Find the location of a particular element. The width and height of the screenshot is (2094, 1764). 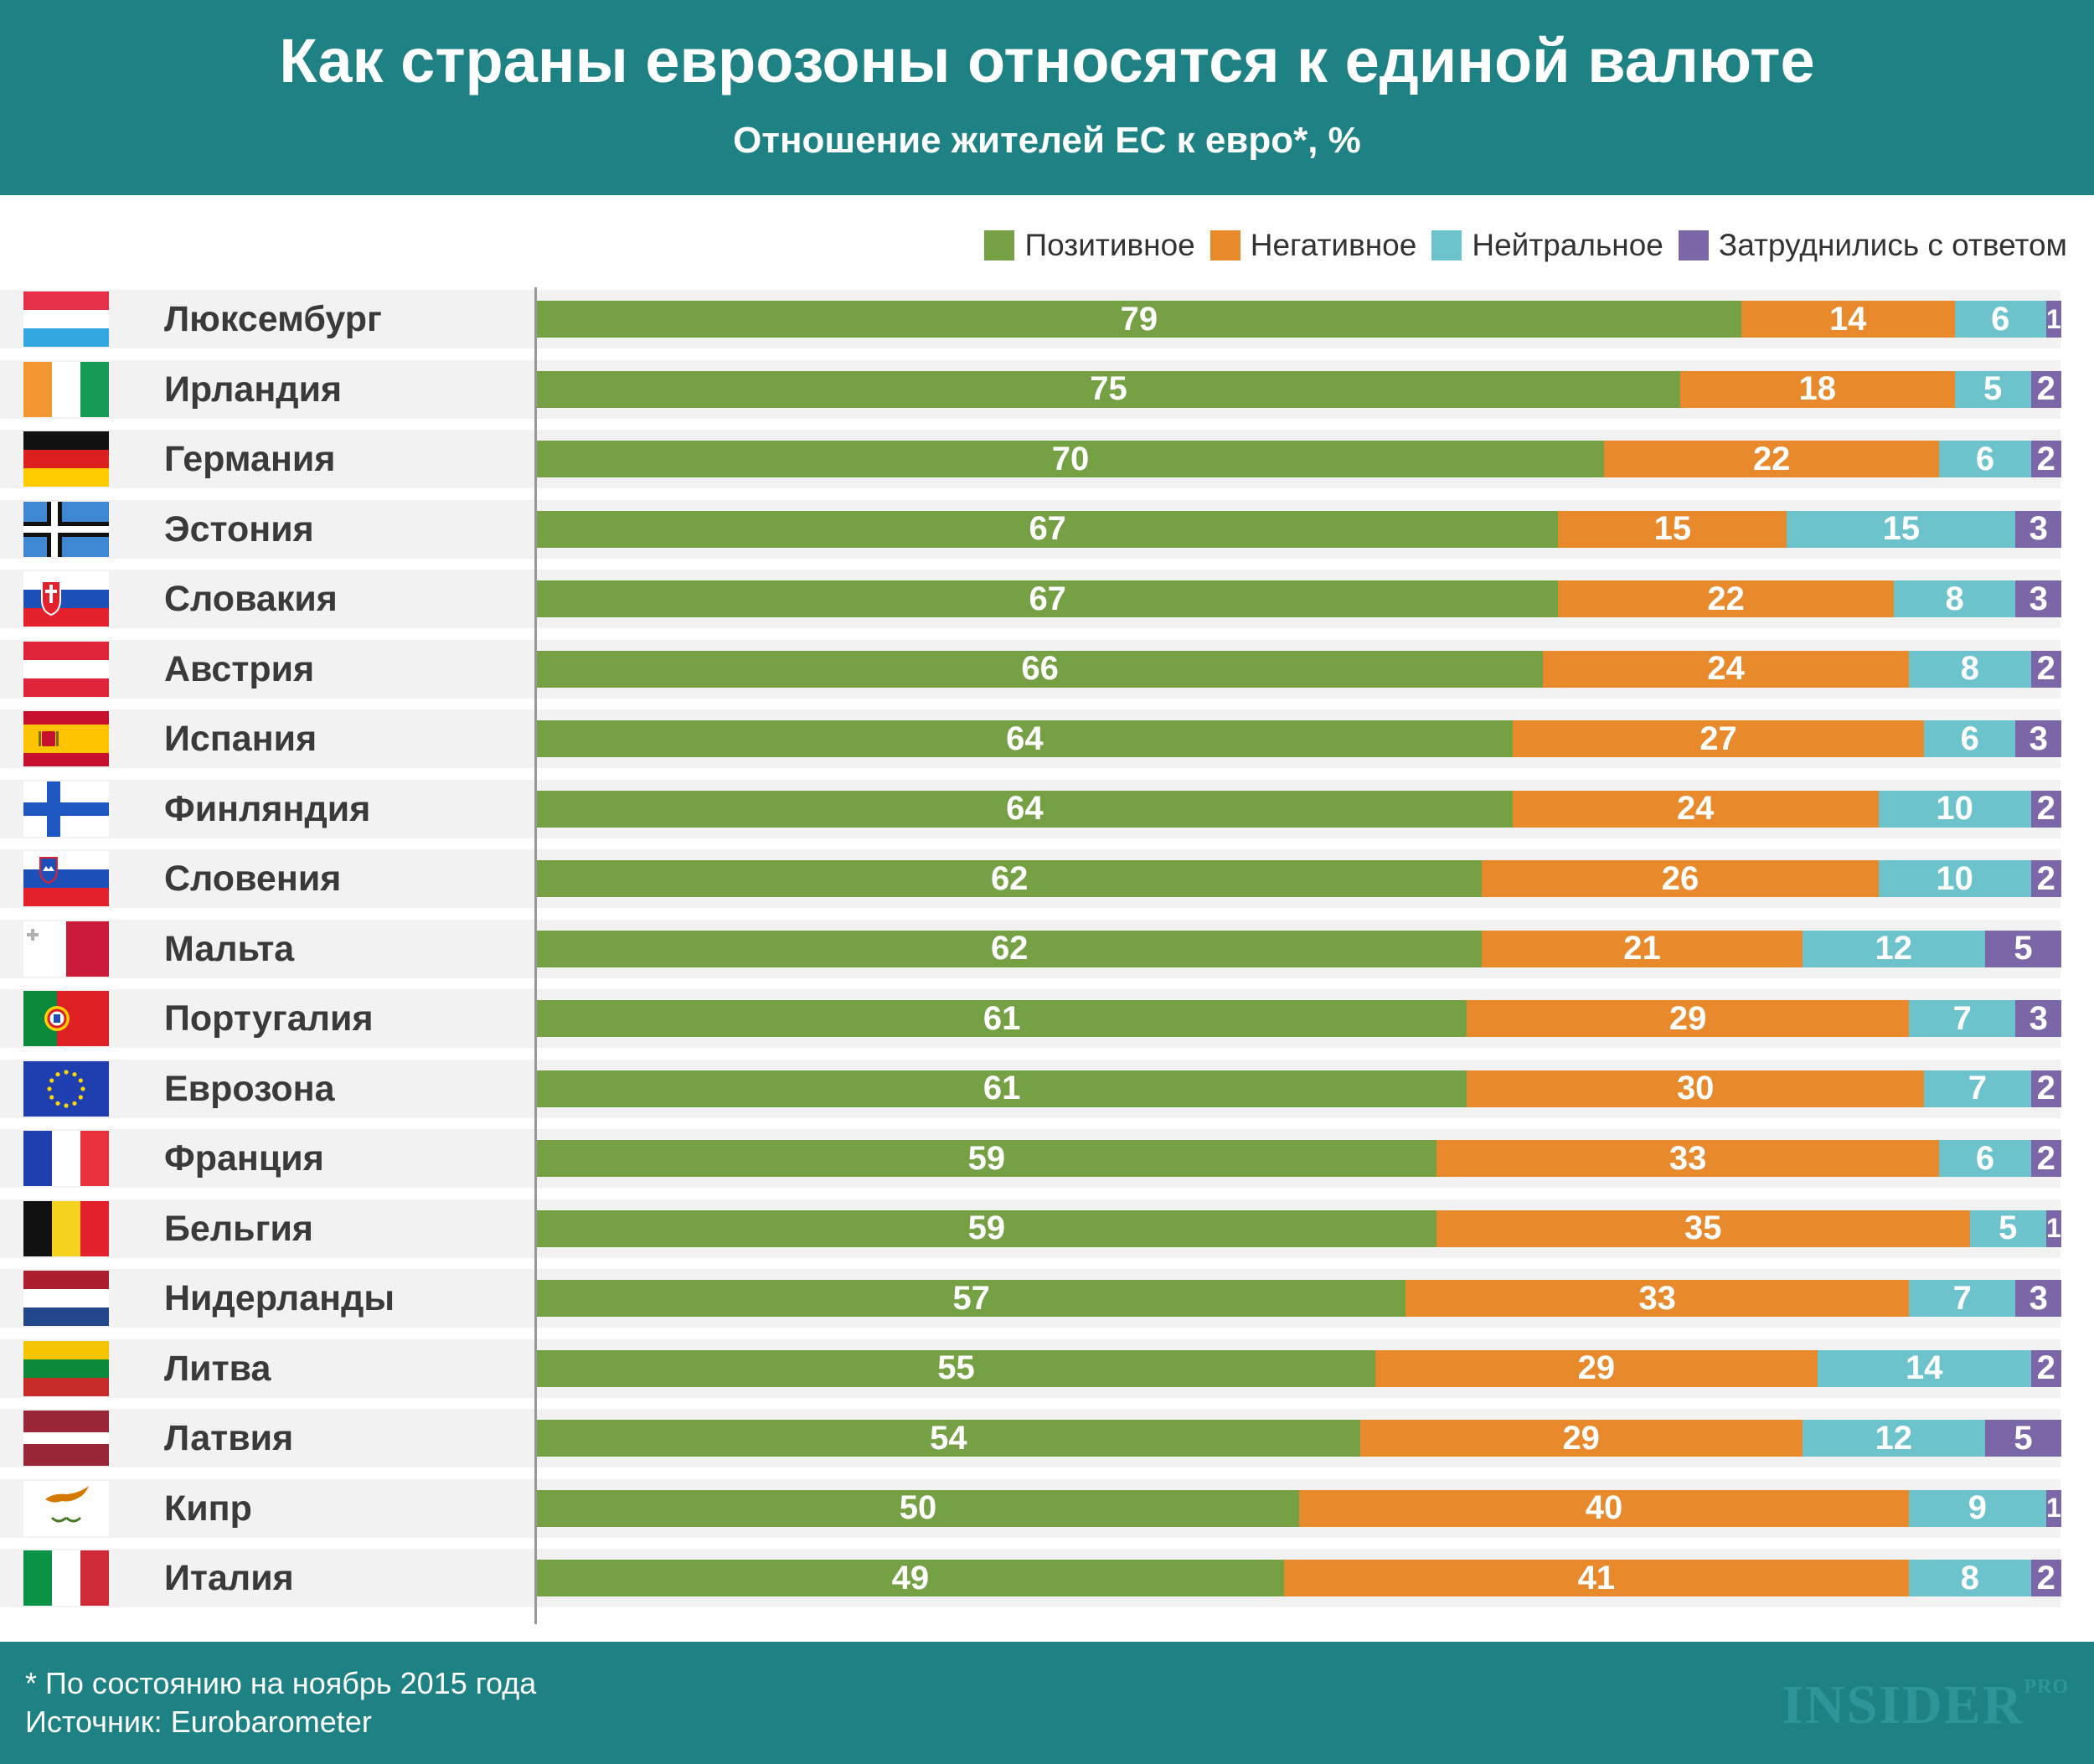

chart-subtitle: Отношение жителей ЕС к евро*, % is located at coordinates (1047, 140).